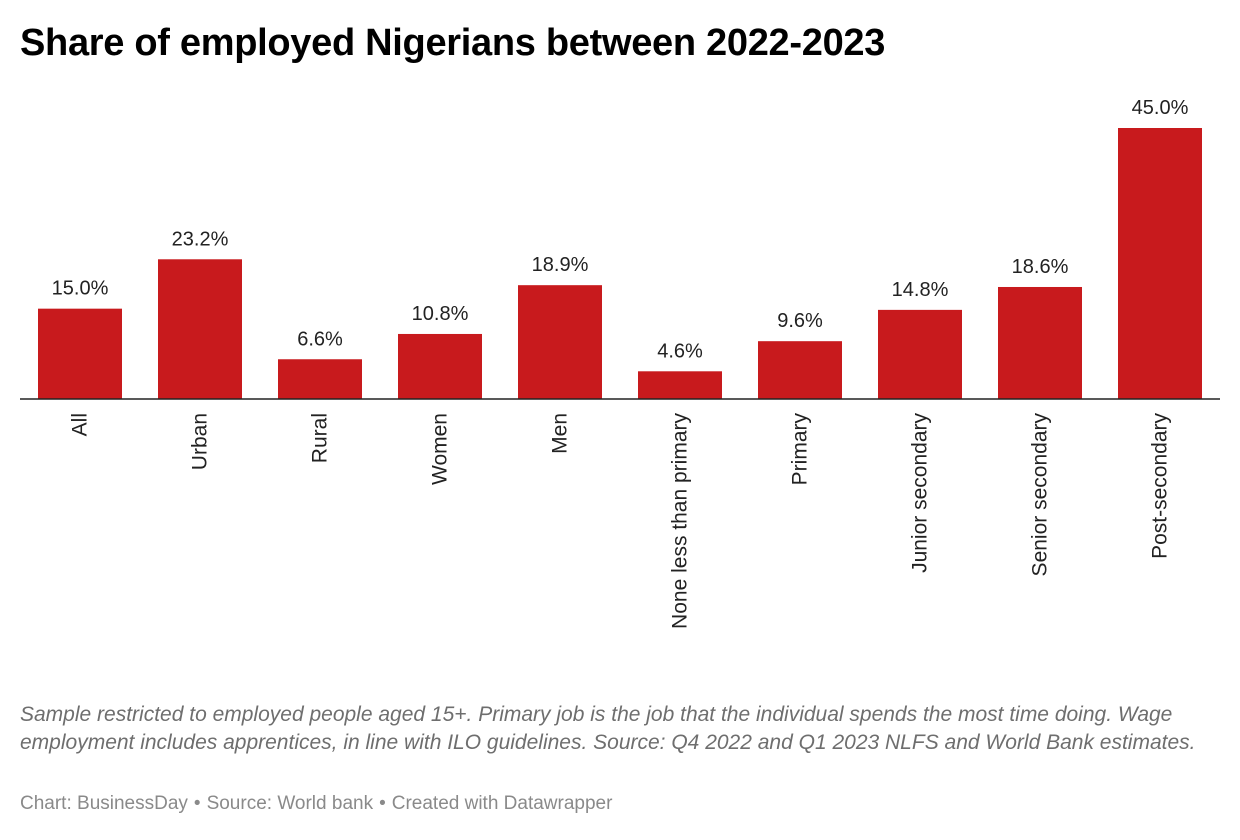 This screenshot has width=1240, height=840. What do you see at coordinates (80, 289) in the screenshot?
I see `bar-value-label: 15.0%` at bounding box center [80, 289].